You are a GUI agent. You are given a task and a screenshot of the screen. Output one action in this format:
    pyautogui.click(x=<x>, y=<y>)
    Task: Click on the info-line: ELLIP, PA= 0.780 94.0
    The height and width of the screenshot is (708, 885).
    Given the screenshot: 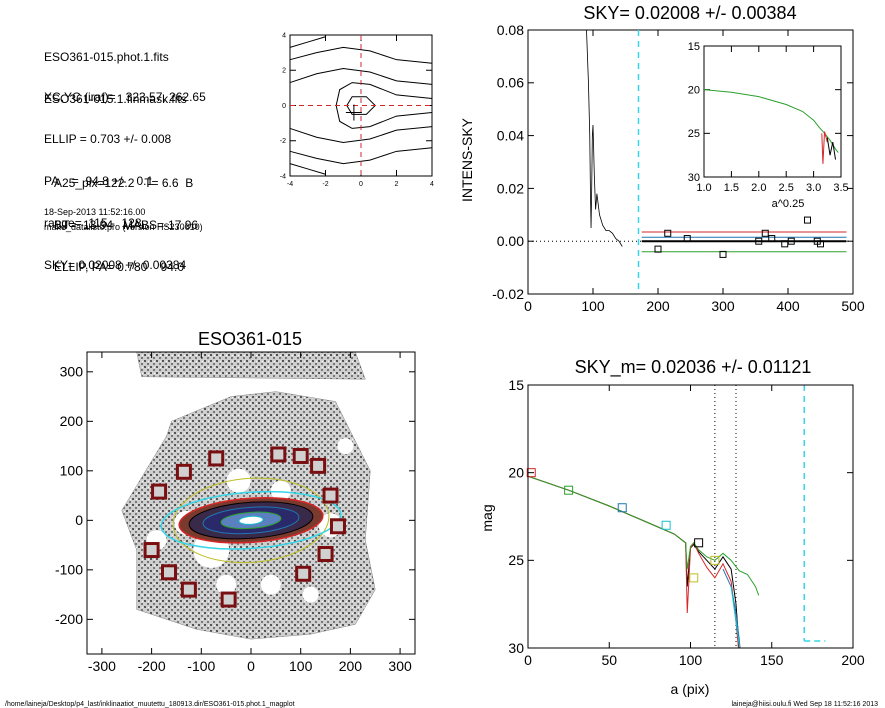 What is the action you would take?
    pyautogui.click(x=119, y=267)
    